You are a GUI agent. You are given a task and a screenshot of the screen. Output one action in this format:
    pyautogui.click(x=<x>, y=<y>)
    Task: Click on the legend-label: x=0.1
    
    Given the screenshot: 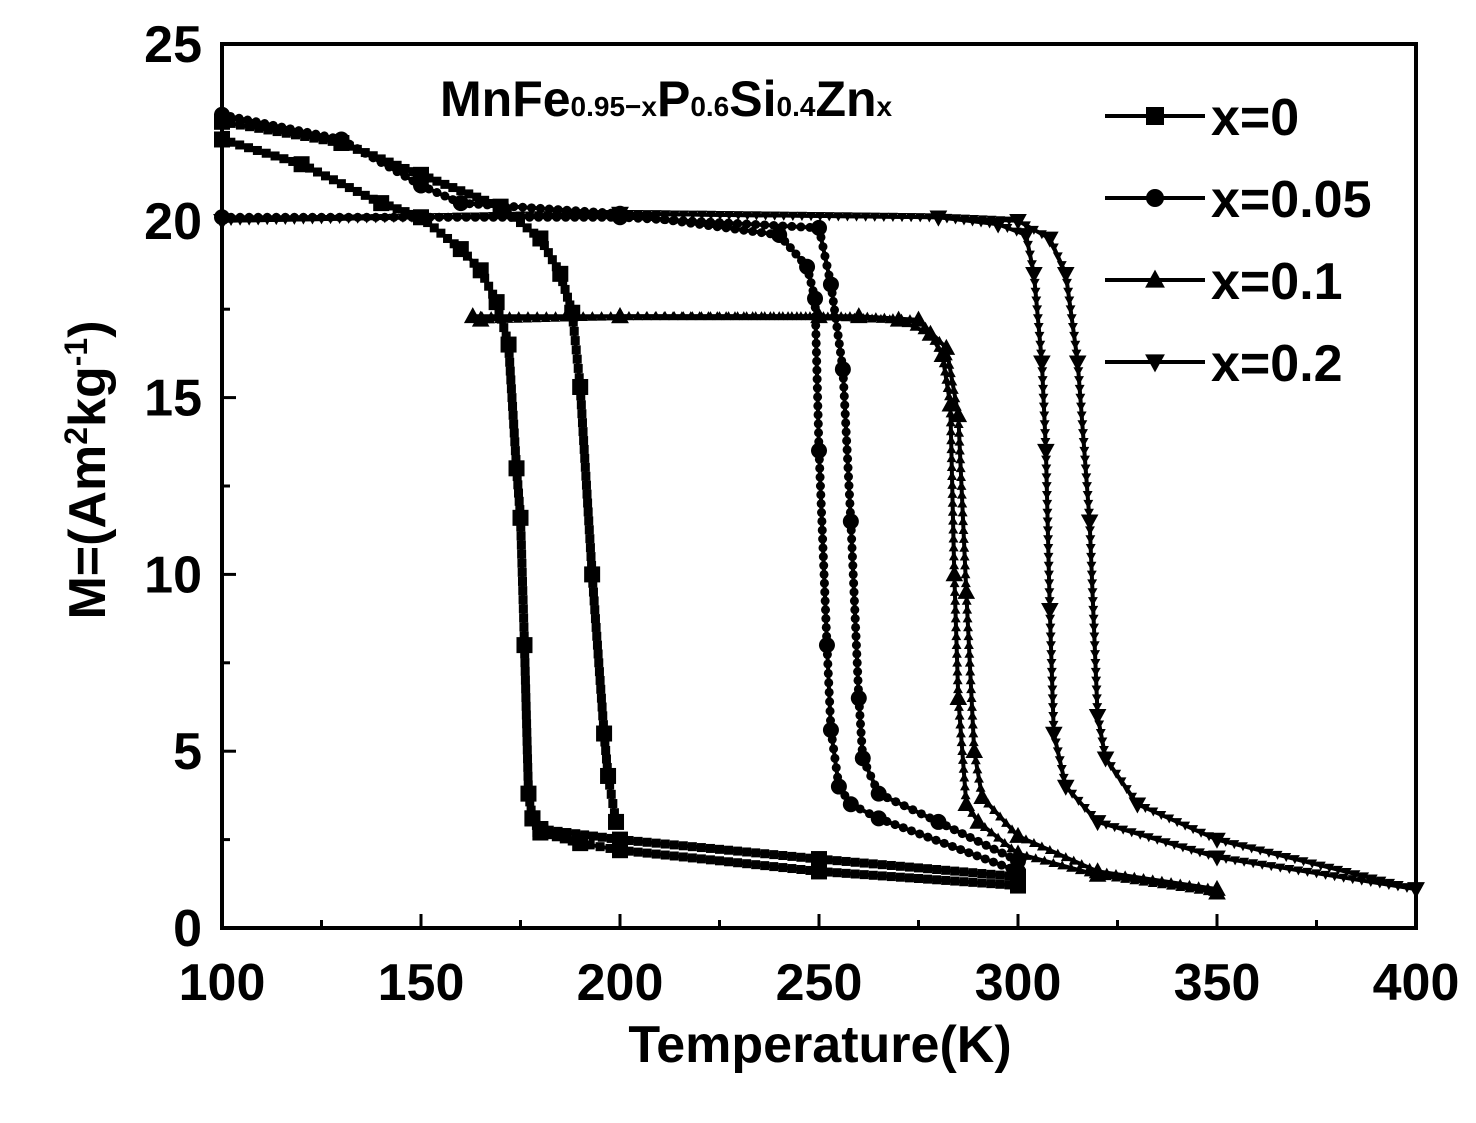 What is the action you would take?
    pyautogui.click(x=1277, y=282)
    